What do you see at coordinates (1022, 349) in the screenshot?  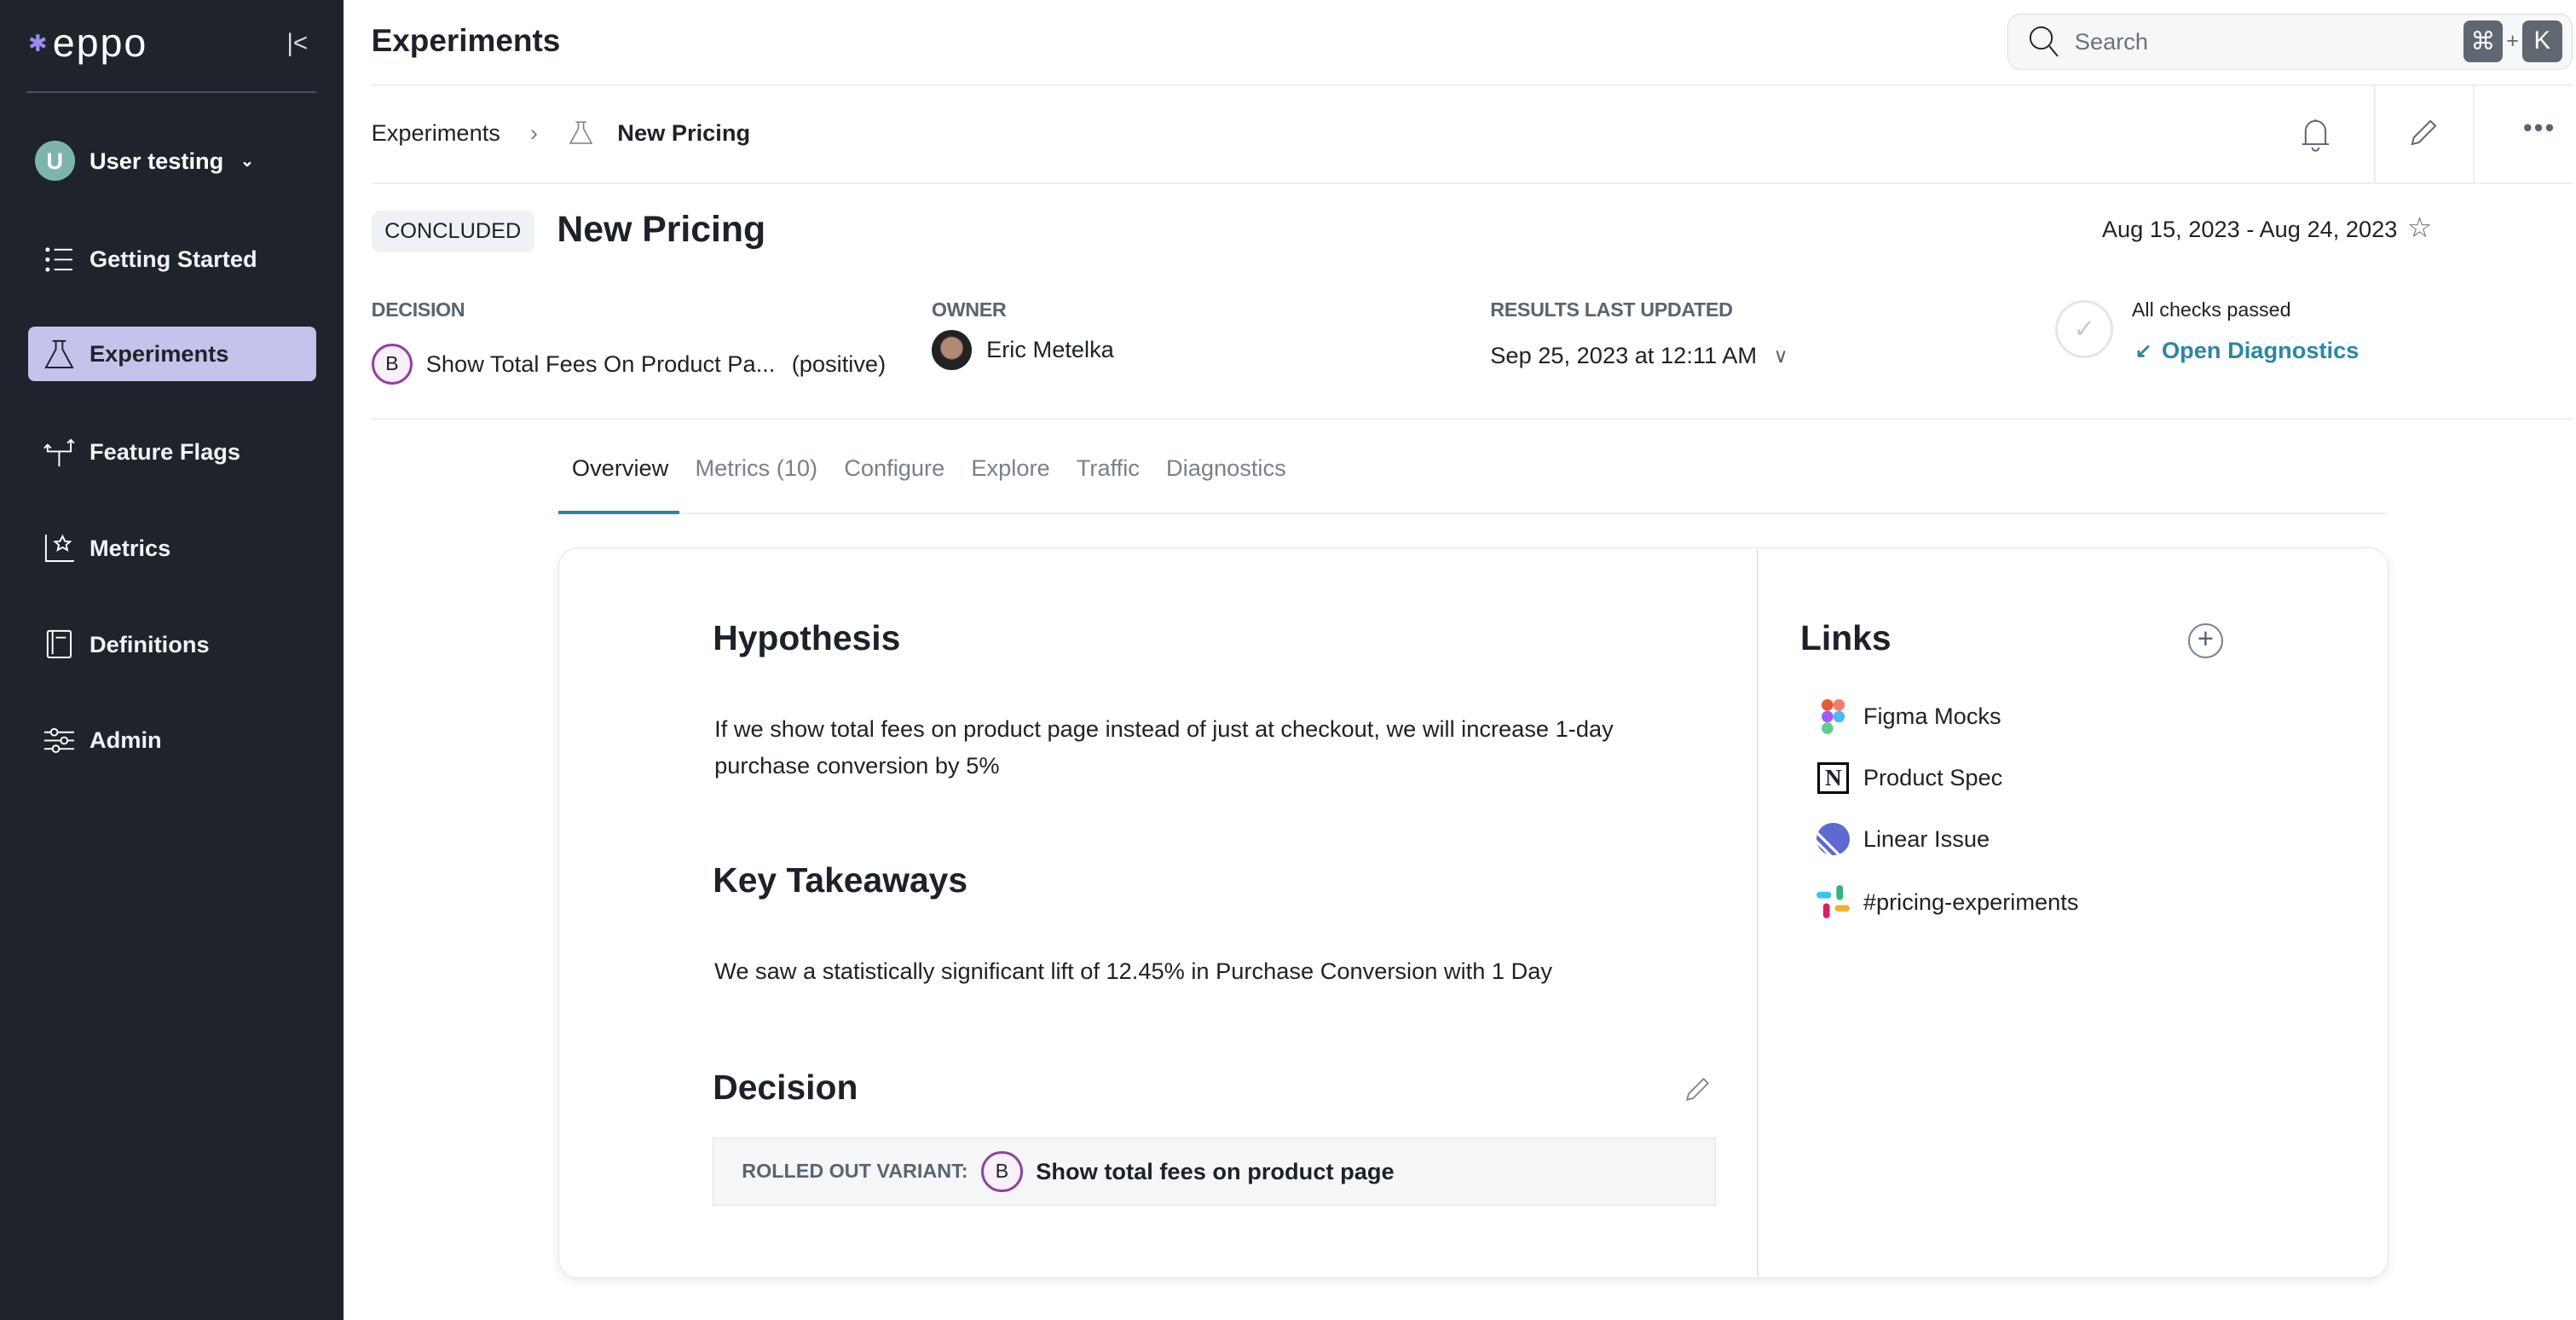 I see `owner-value: Eric Metelka` at bounding box center [1022, 349].